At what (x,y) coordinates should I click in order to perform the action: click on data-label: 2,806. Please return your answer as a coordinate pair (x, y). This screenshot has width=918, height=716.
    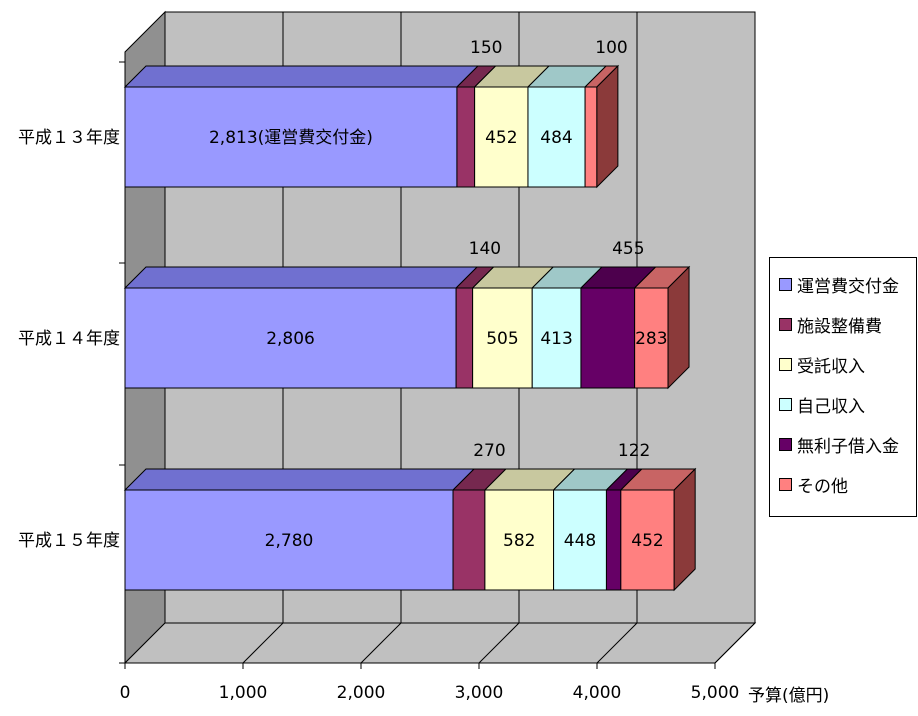
    Looking at the image, I should click on (290, 339).